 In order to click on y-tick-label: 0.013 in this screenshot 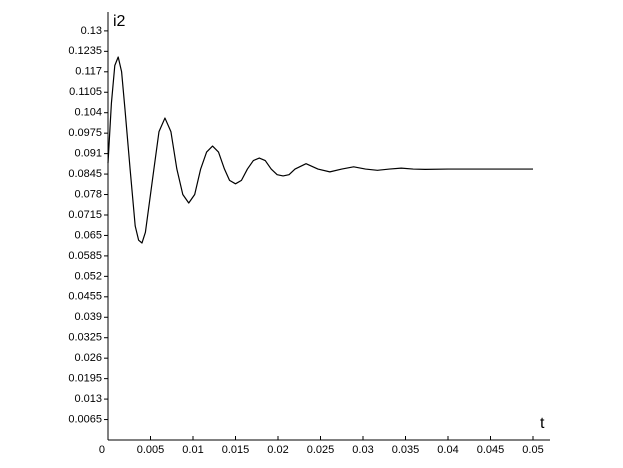, I will do `click(88, 399)`.